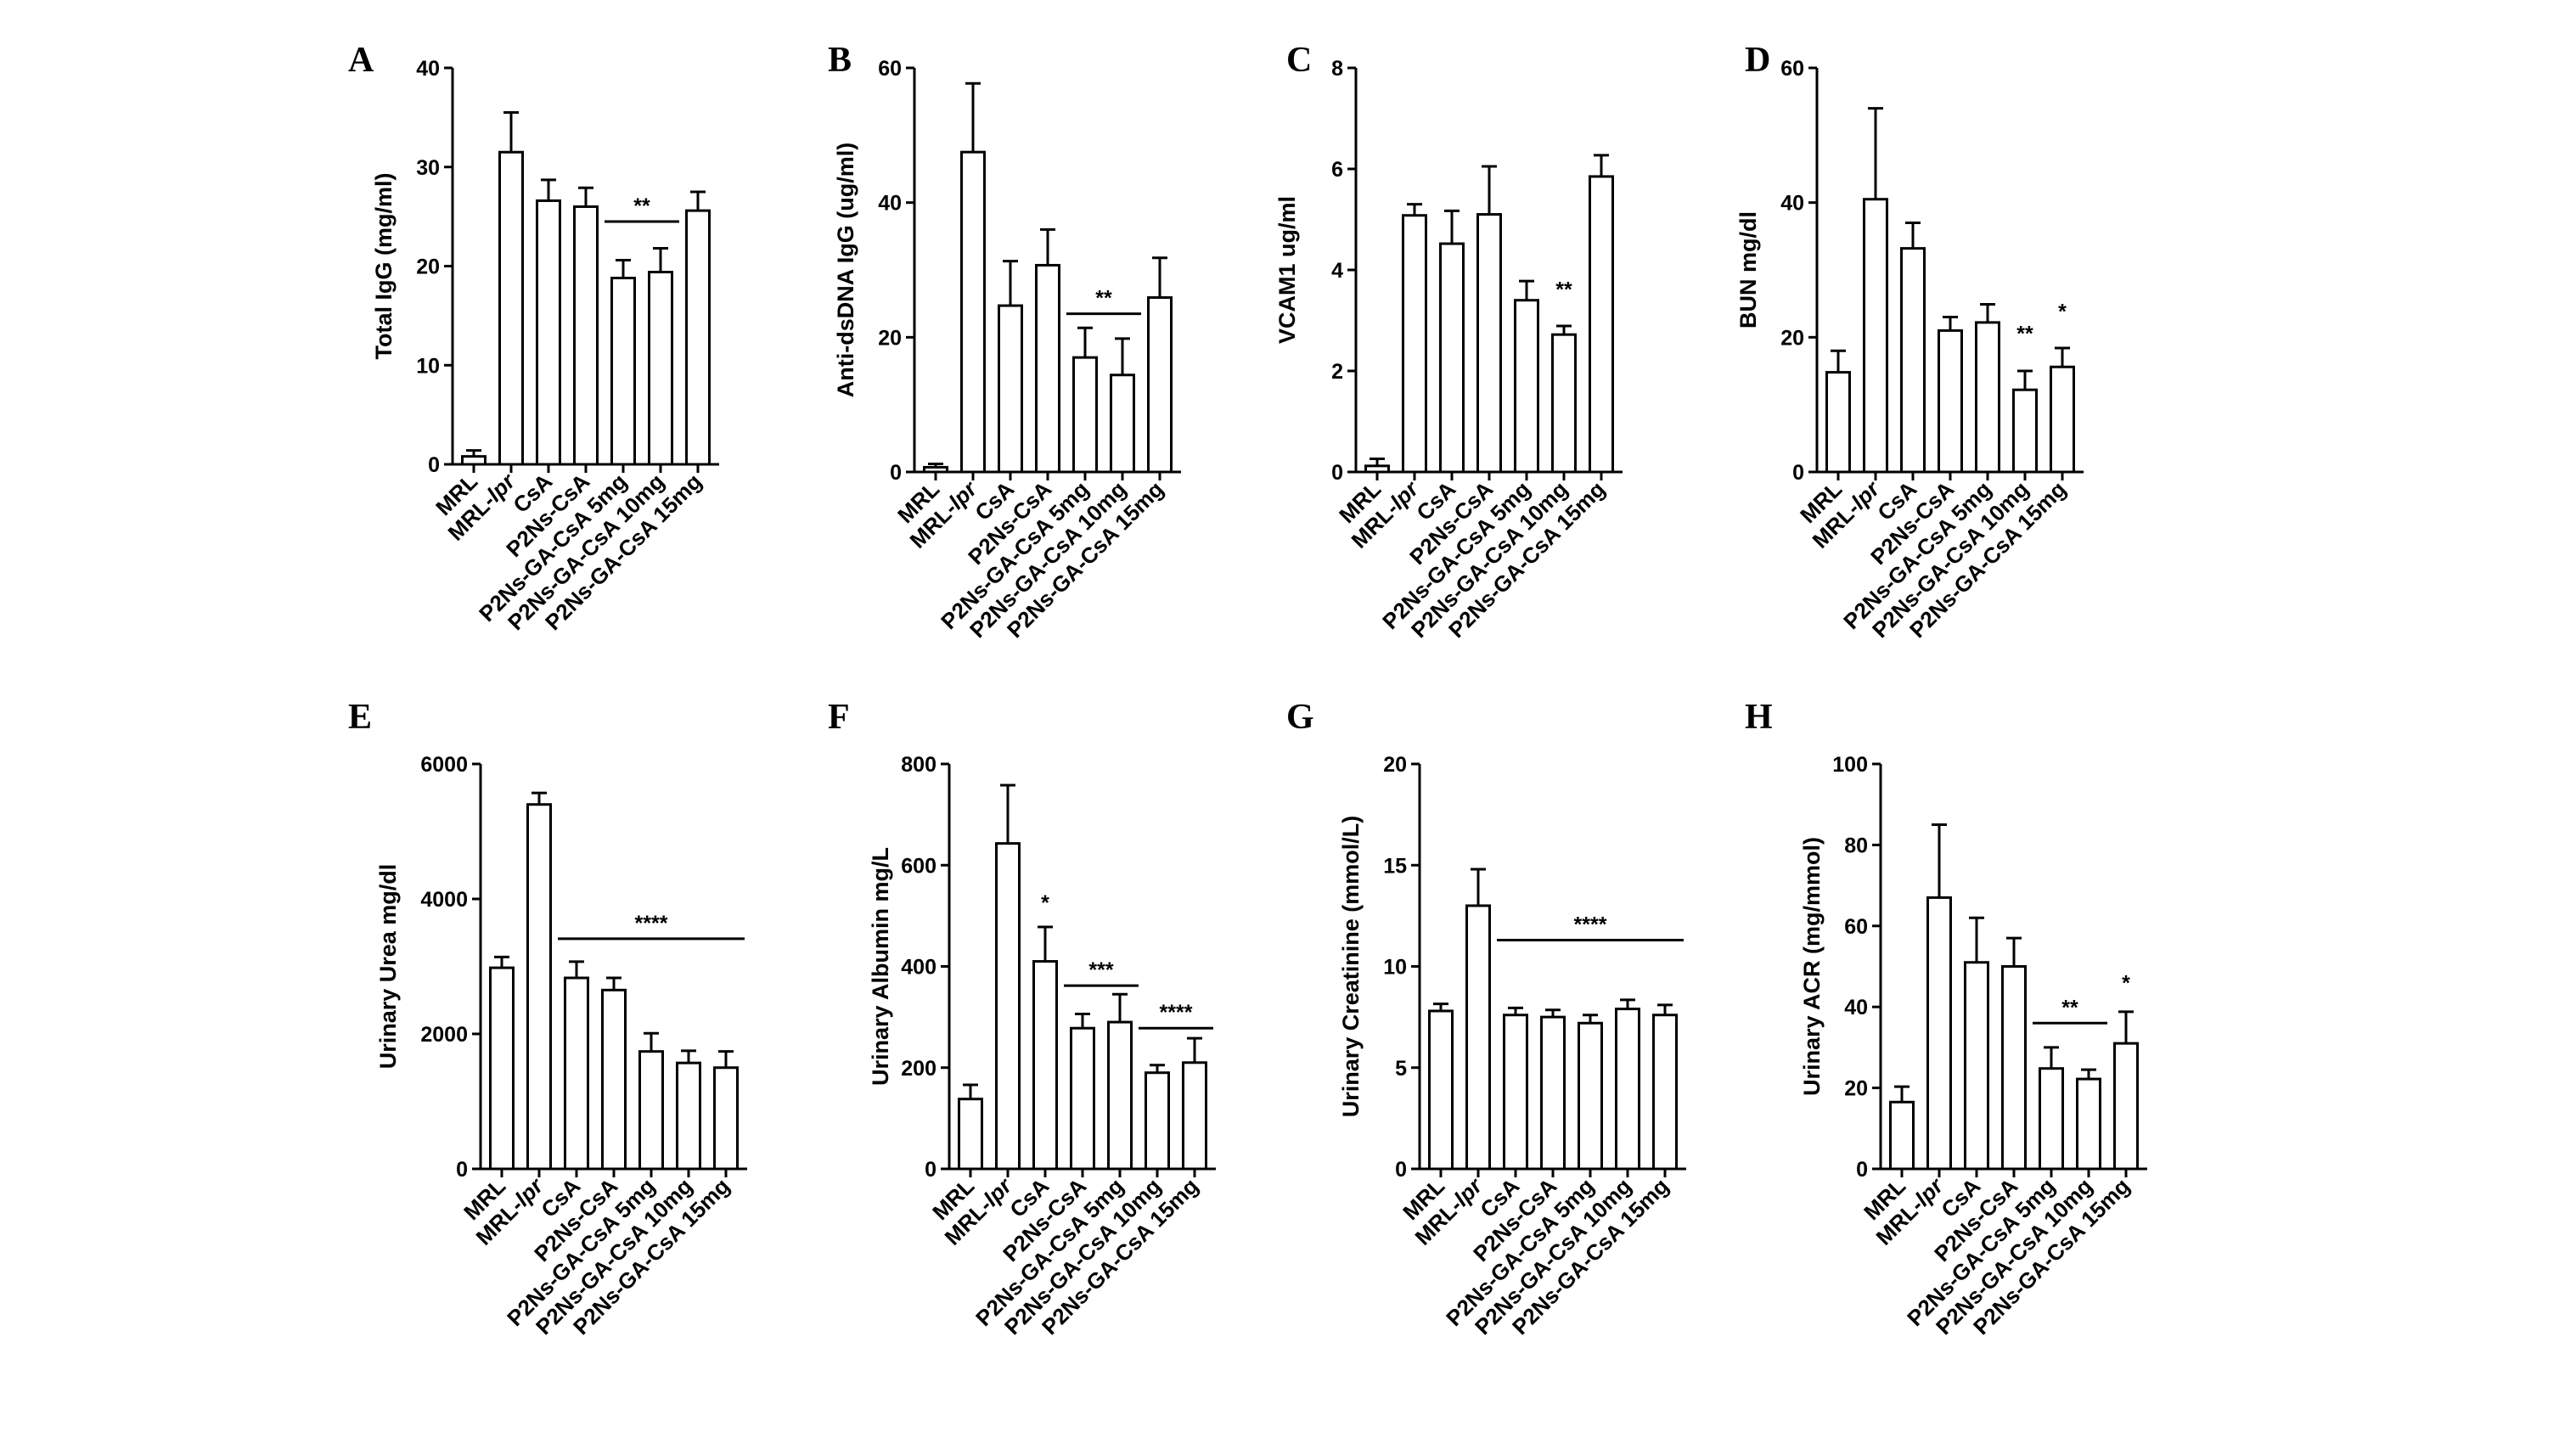 The image size is (2576, 1449). I want to click on significance-mark-h-0: **, so click(2069, 1007).